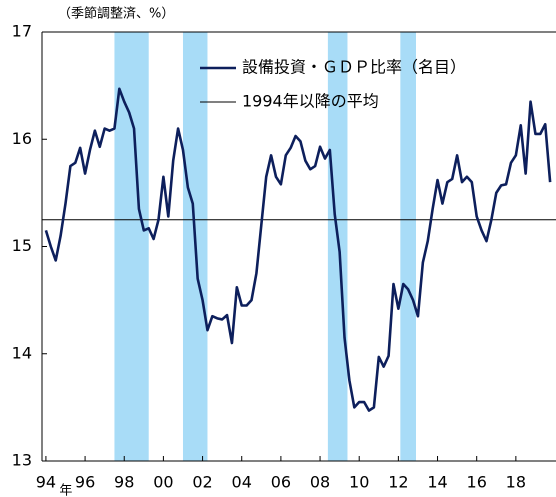  What do you see at coordinates (116, 14) in the screenshot?
I see `y-unit-label: （季節調整済、%）` at bounding box center [116, 14].